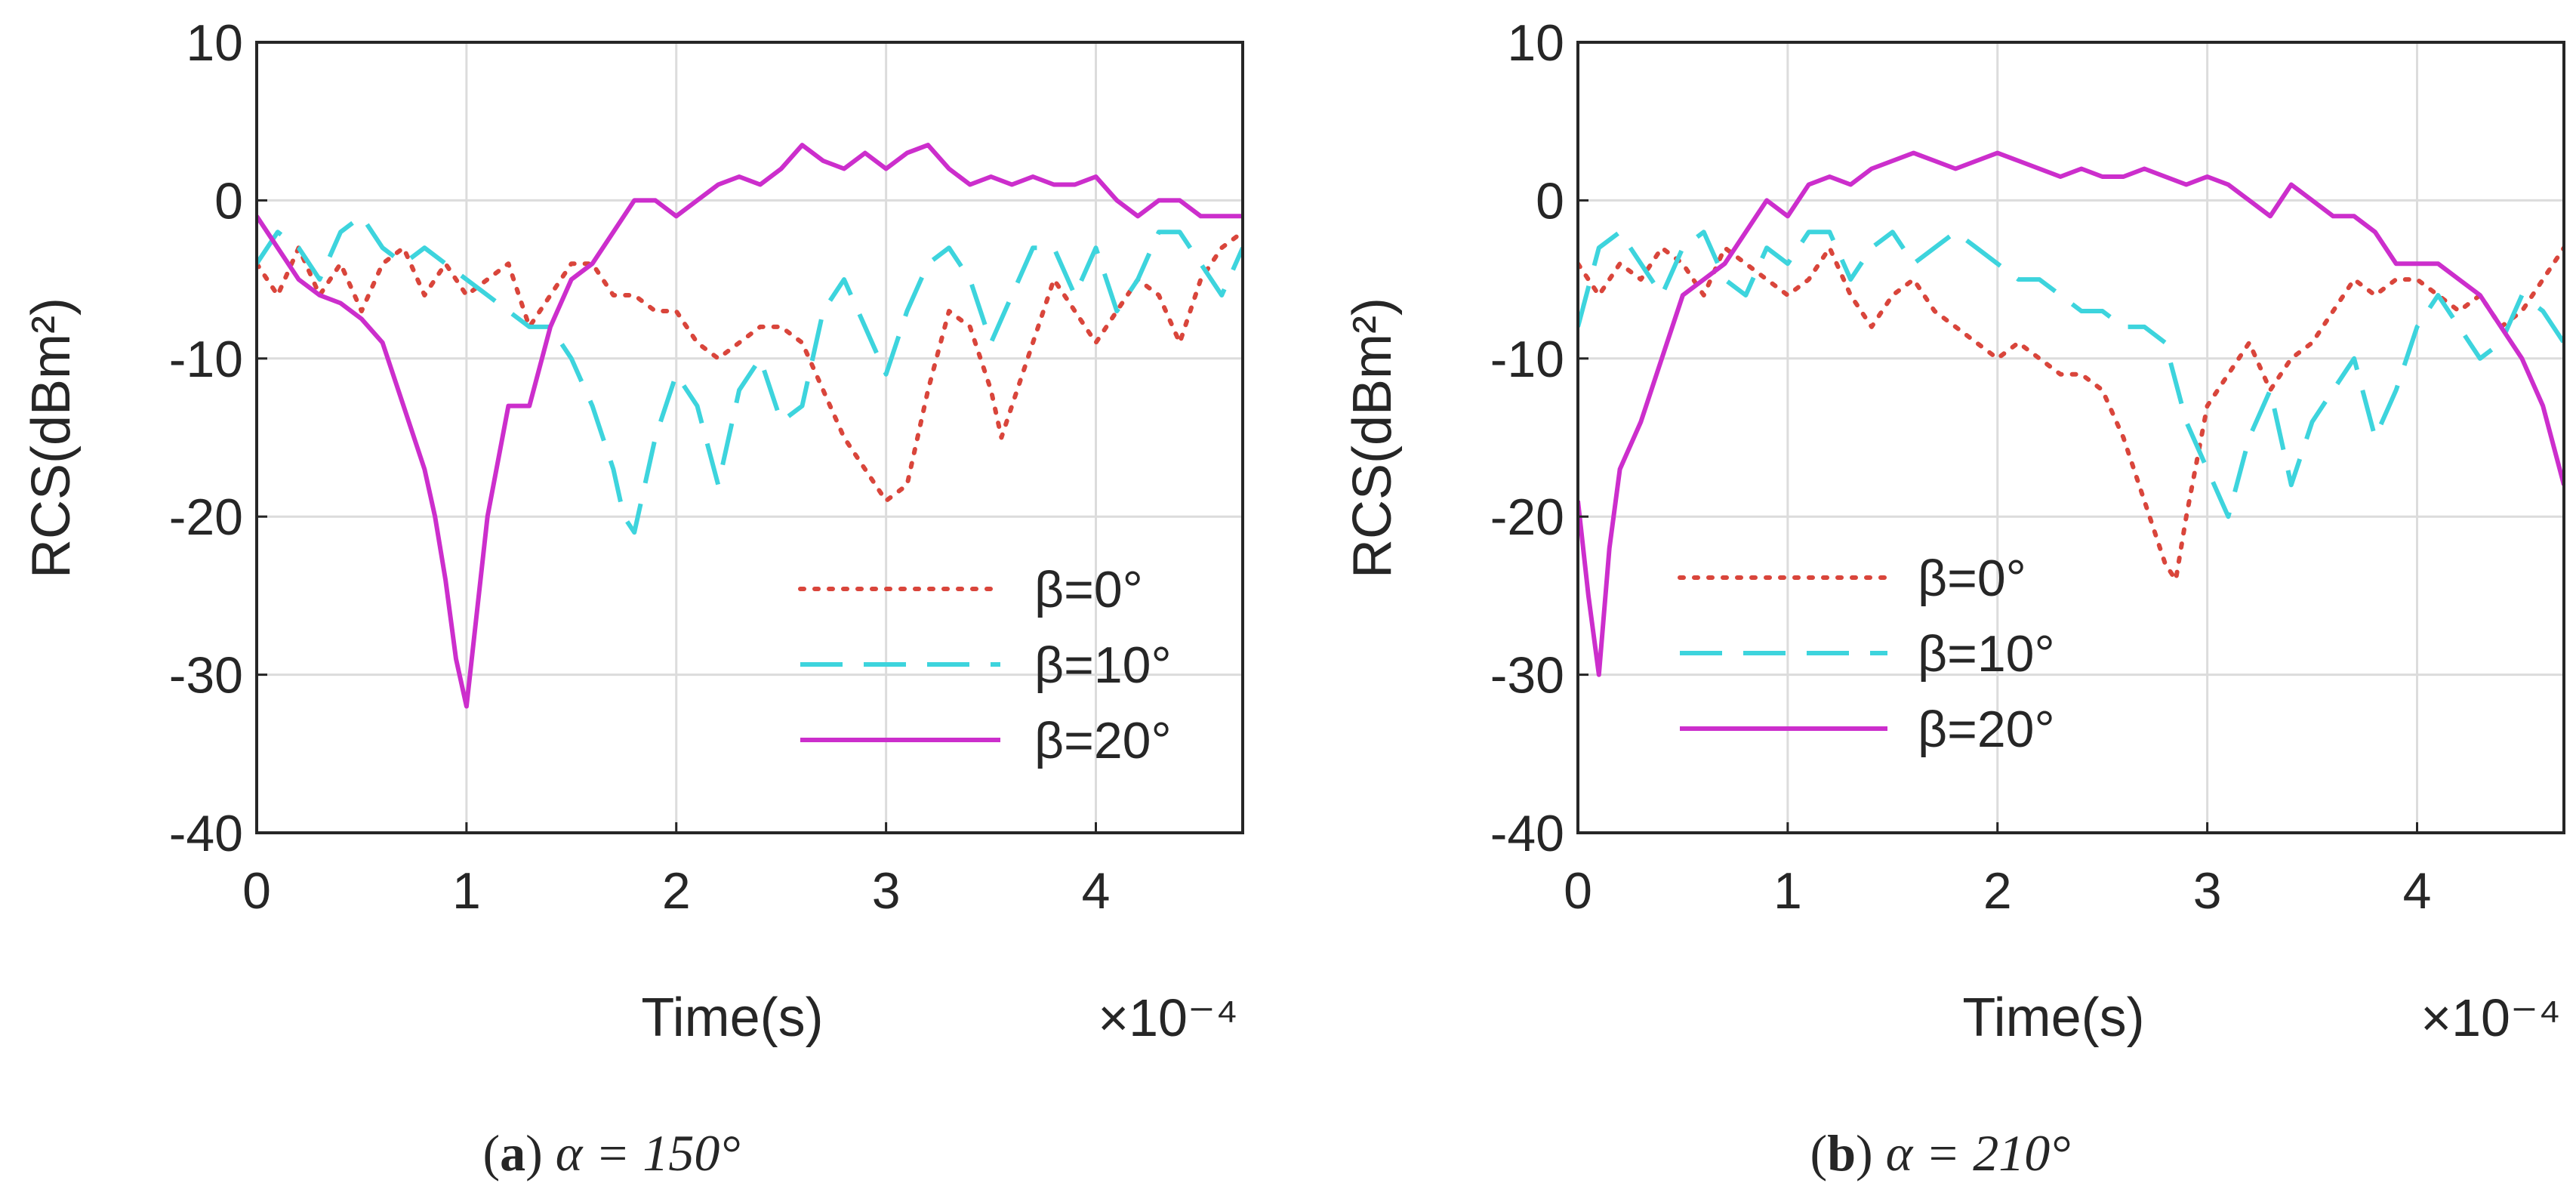 This screenshot has width=2576, height=1199. Describe the element at coordinates (512, 1153) in the screenshot. I see `caption-letter: a` at that location.